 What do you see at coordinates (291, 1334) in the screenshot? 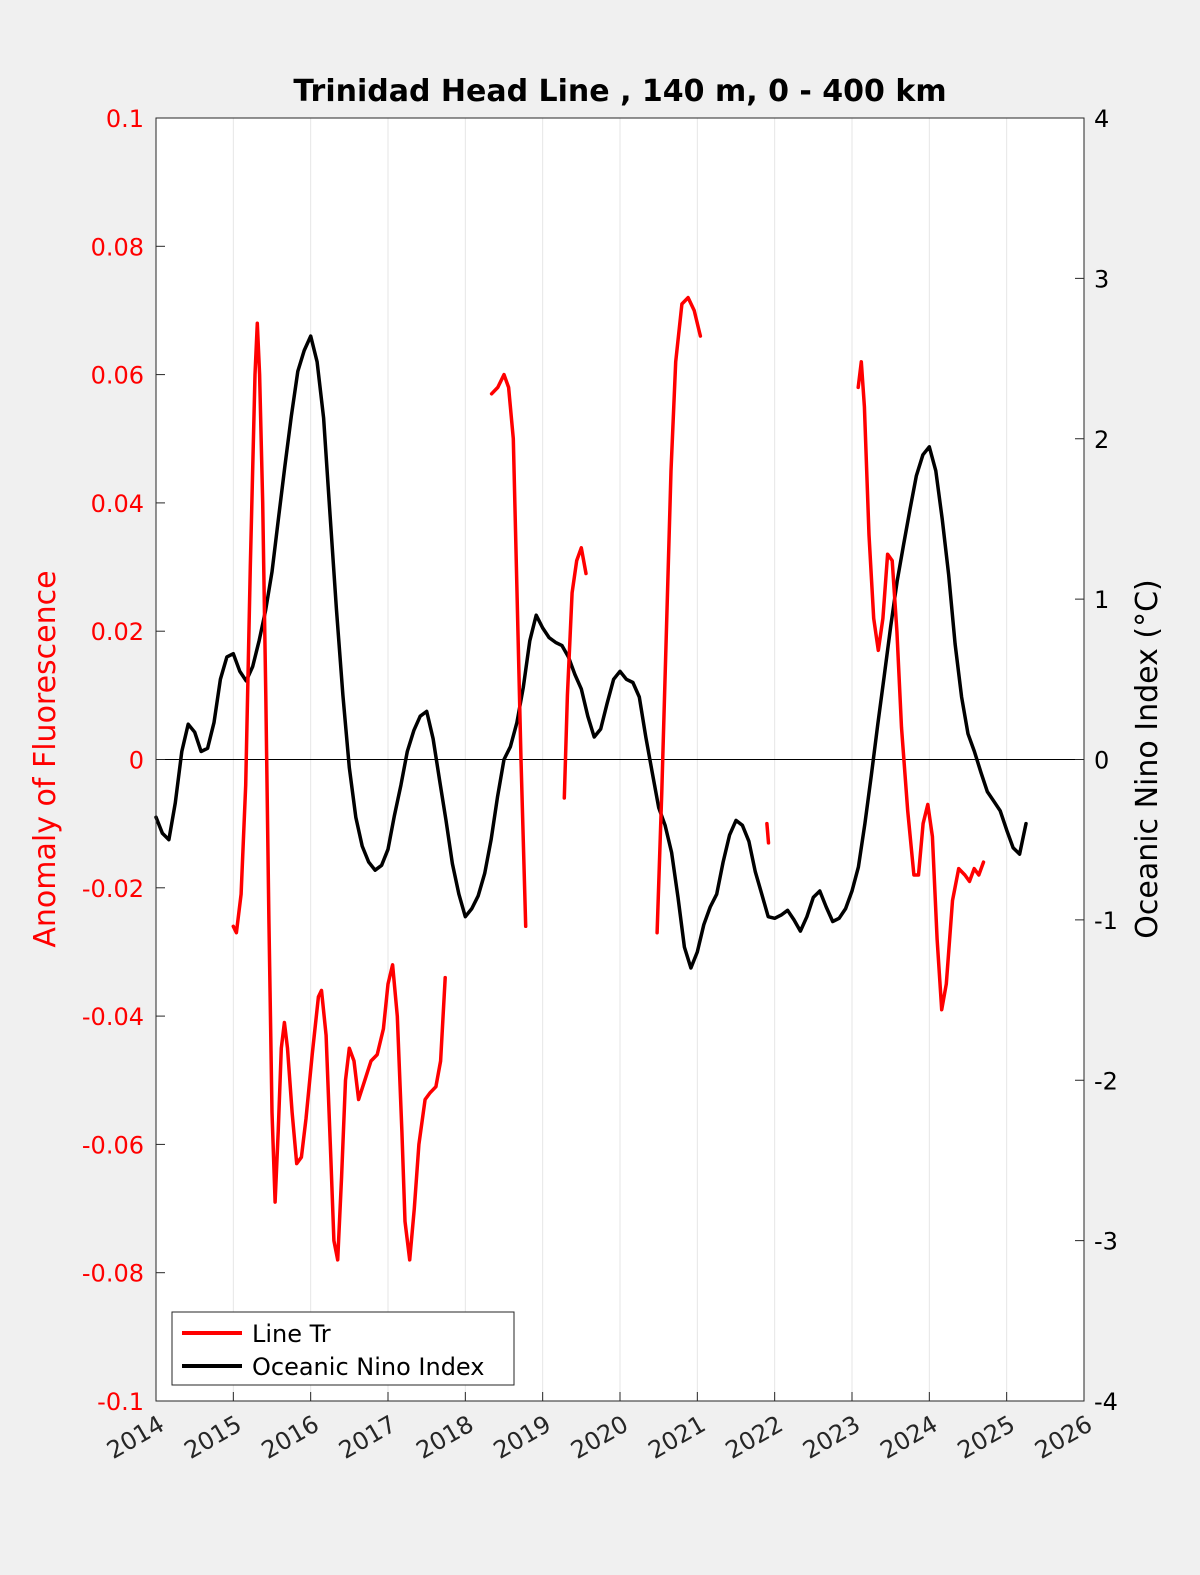
I see `legend-label-line-tr: Line Tr` at bounding box center [291, 1334].